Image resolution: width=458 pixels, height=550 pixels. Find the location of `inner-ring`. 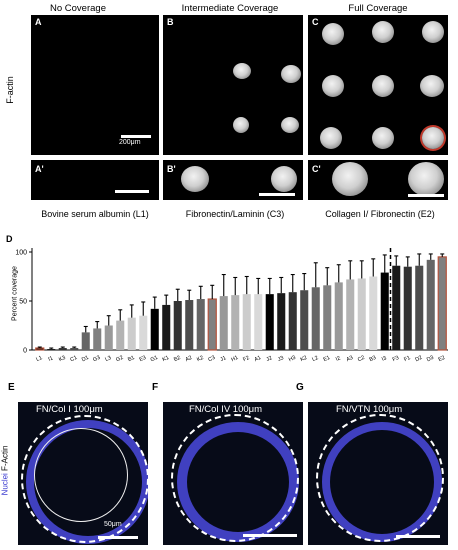

inner-ring is located at coordinates (81, 475).